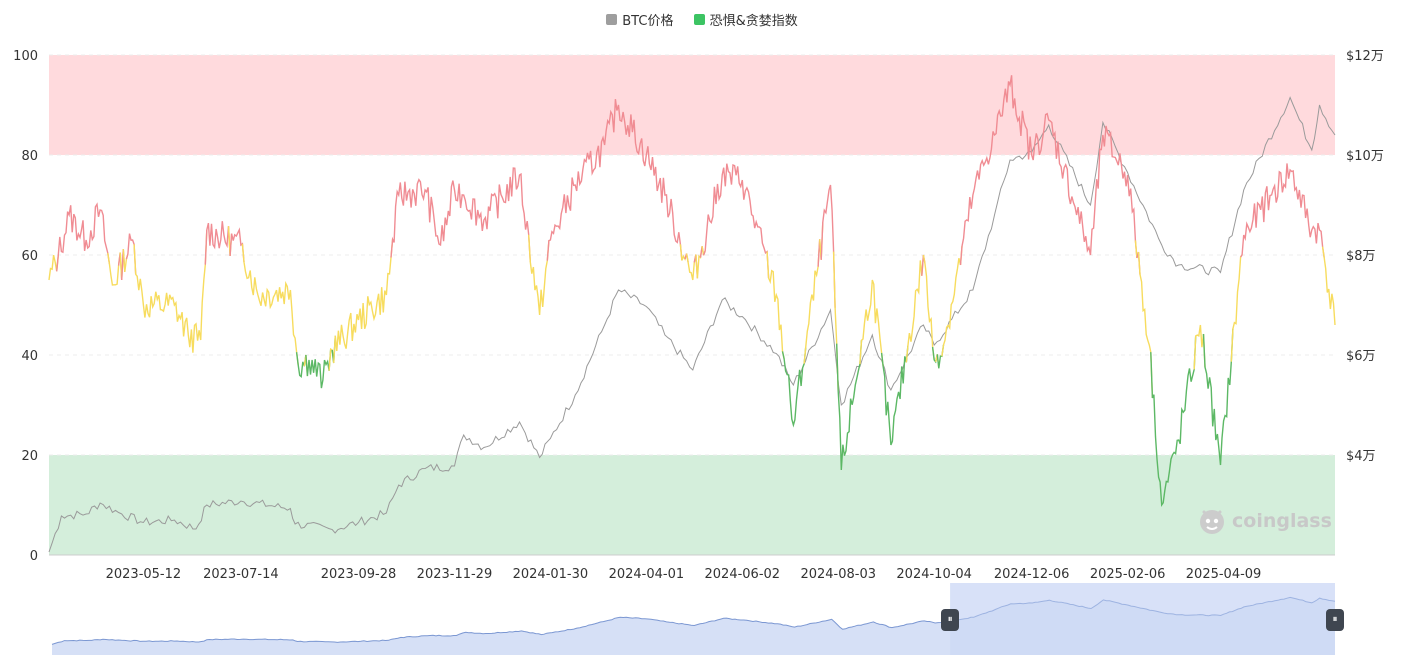 The width and height of the screenshot is (1404, 666). What do you see at coordinates (743, 574) in the screenshot?
I see `x-tick-label: 2024-06-02` at bounding box center [743, 574].